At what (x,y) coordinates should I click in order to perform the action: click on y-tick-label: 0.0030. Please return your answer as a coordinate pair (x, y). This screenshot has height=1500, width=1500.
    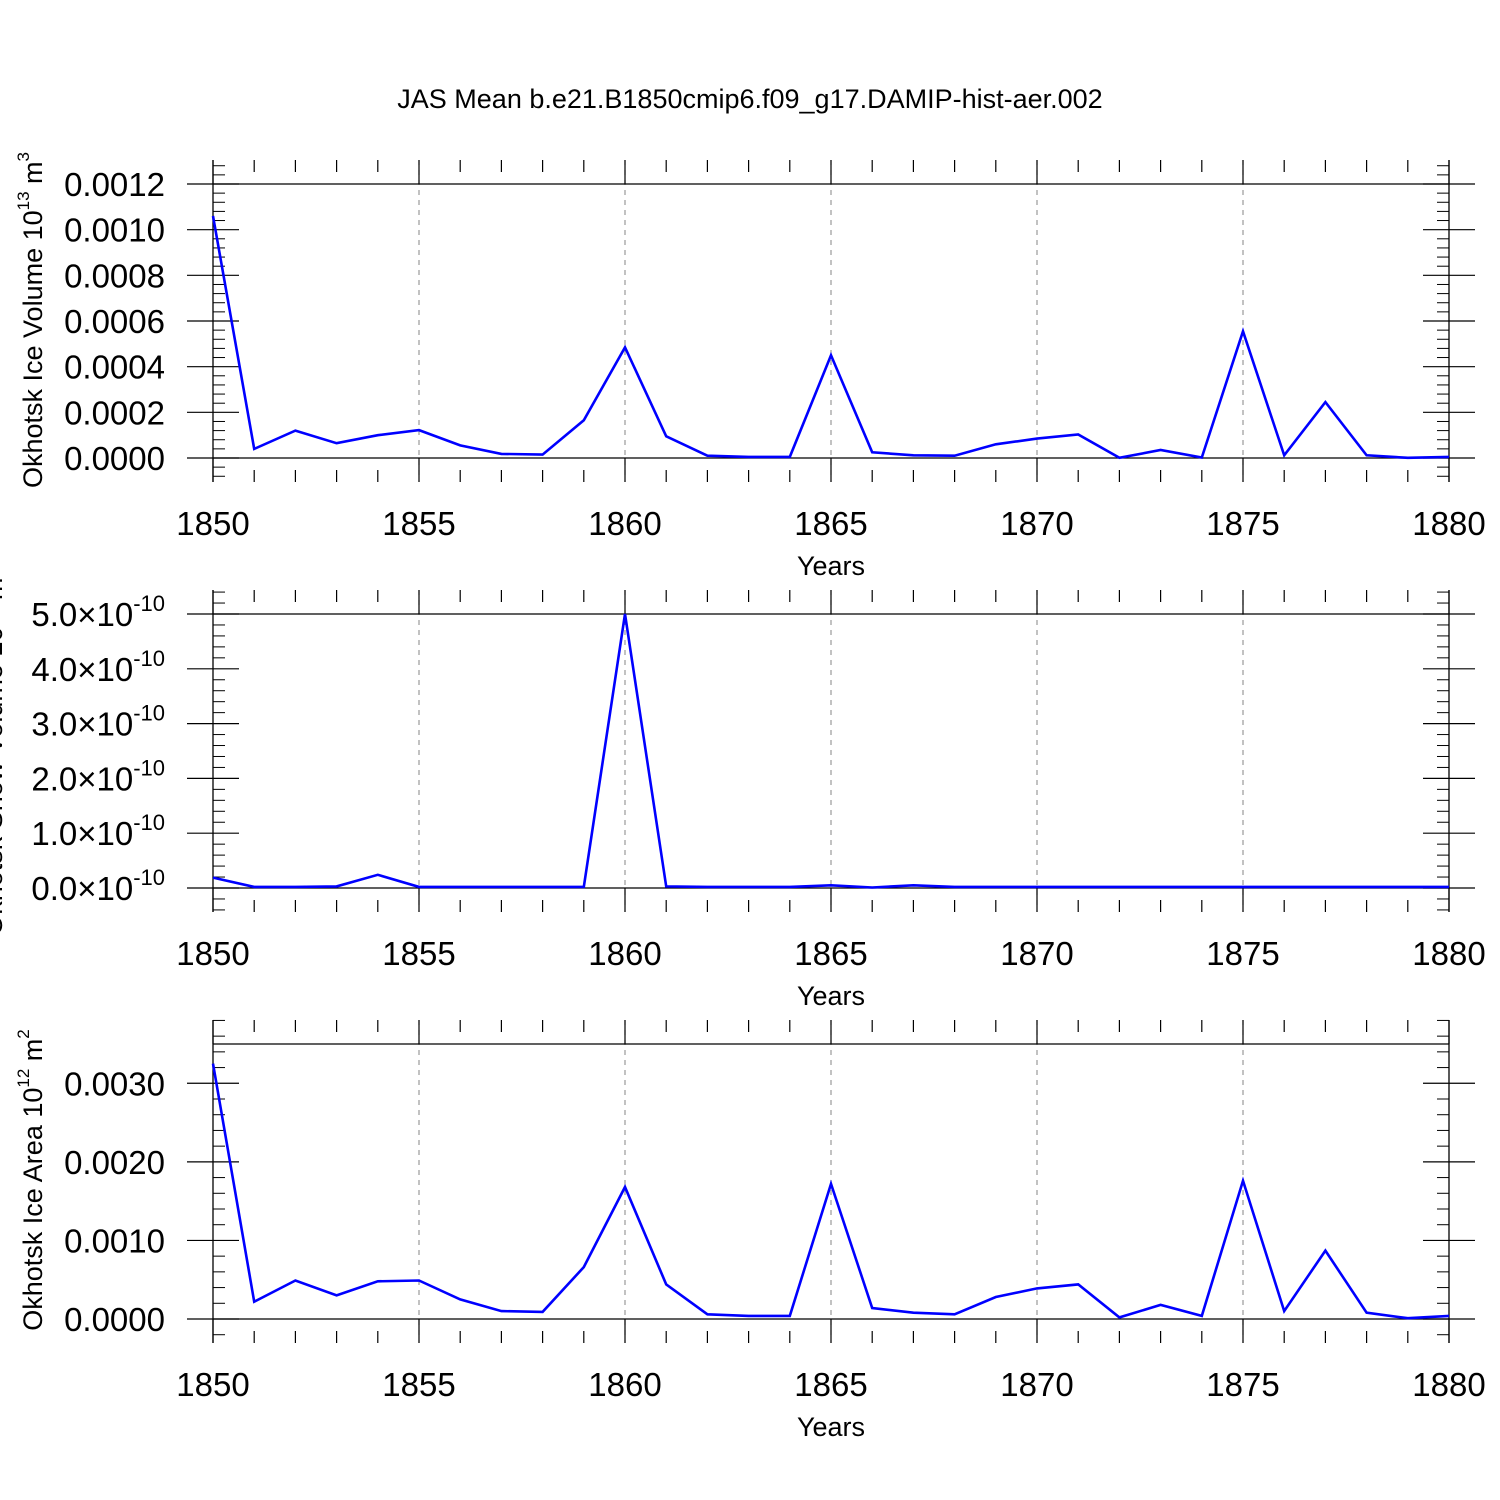
    Looking at the image, I should click on (114, 1083).